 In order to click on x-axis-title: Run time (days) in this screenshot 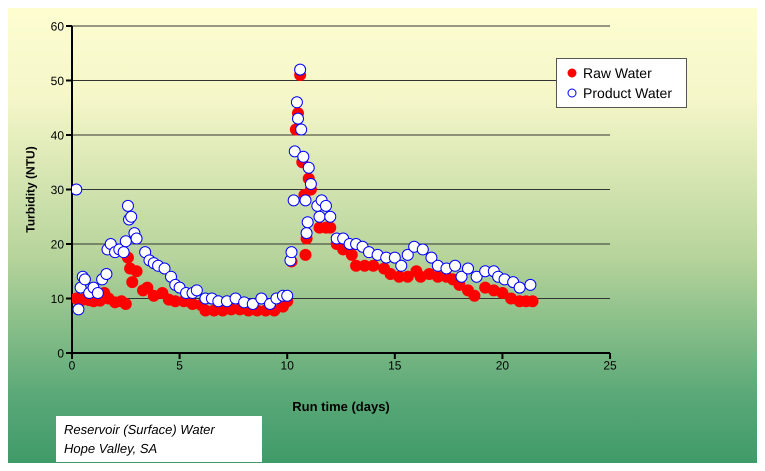, I will do `click(341, 406)`.